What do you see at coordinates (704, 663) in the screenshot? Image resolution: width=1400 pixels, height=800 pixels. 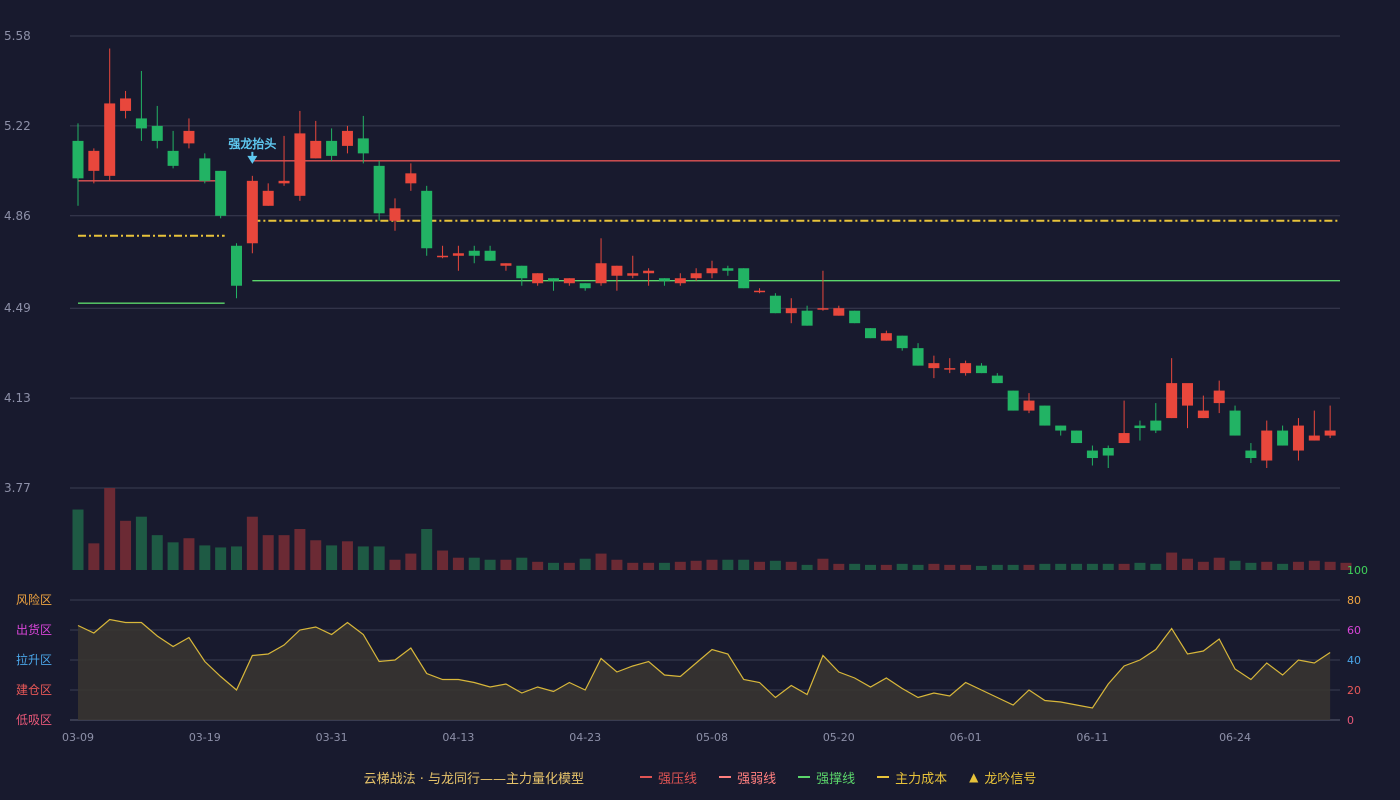 I see `osc-line` at bounding box center [704, 663].